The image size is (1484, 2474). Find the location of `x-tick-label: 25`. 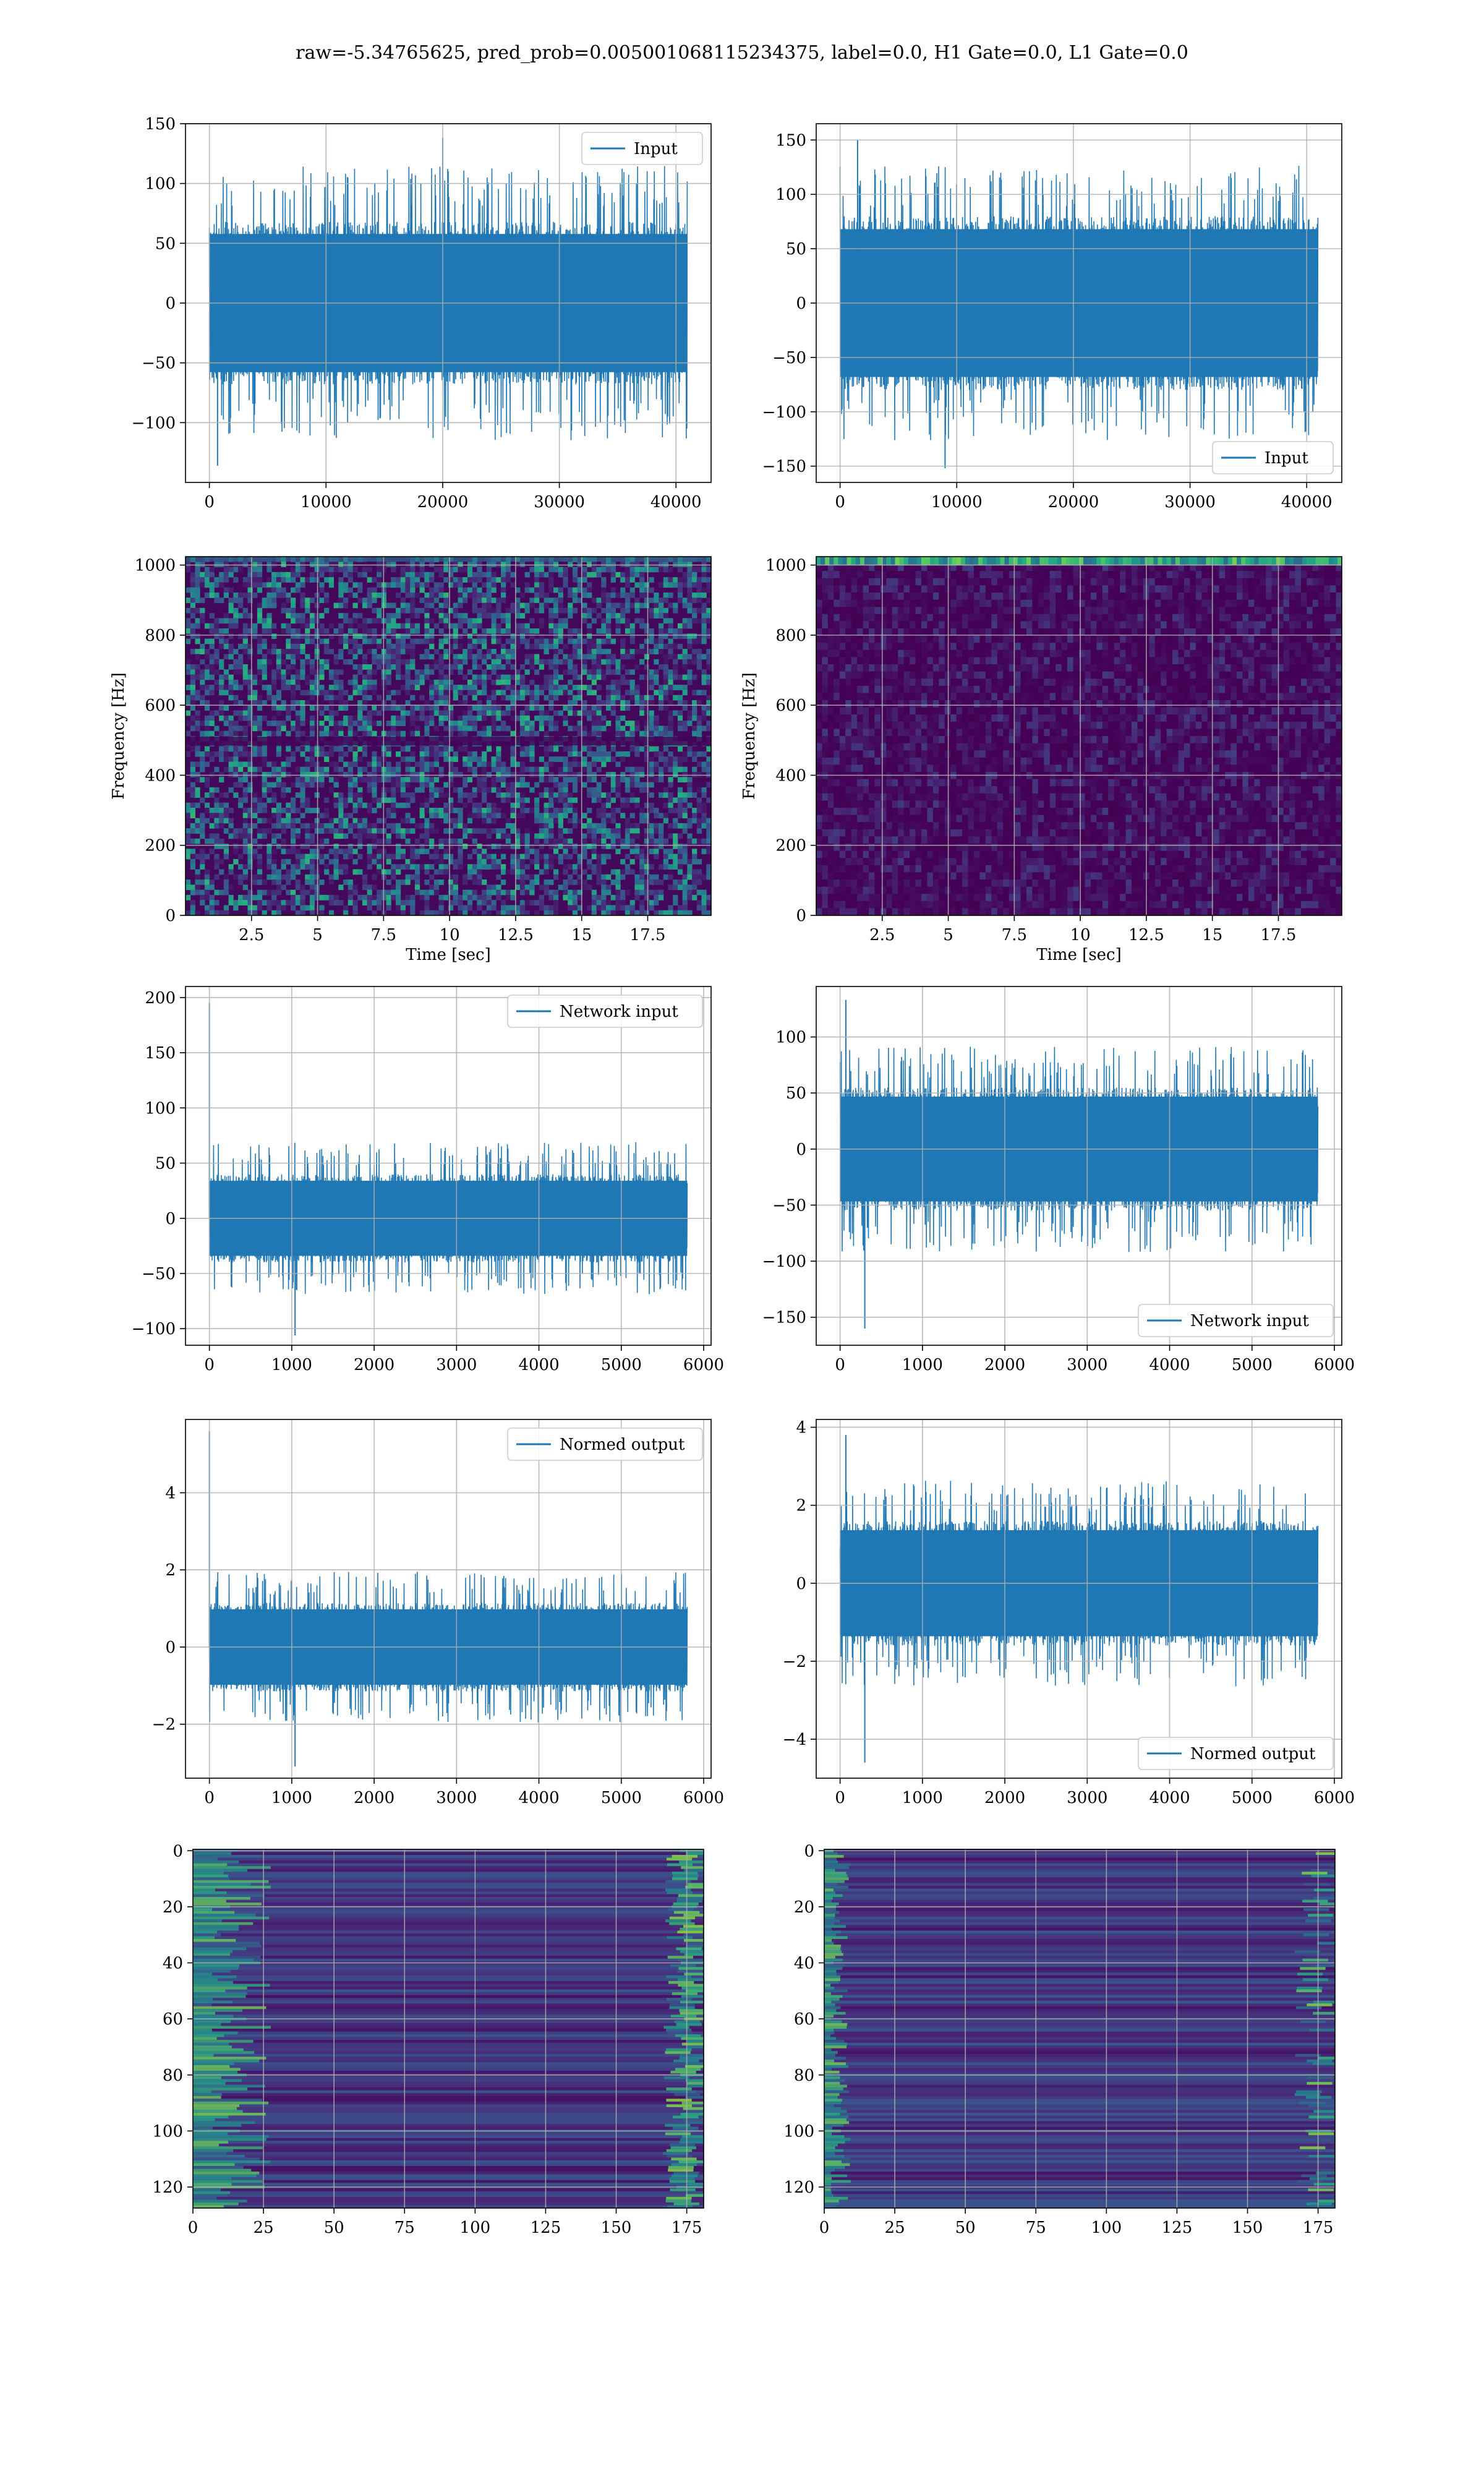

x-tick-label: 25 is located at coordinates (895, 2228).